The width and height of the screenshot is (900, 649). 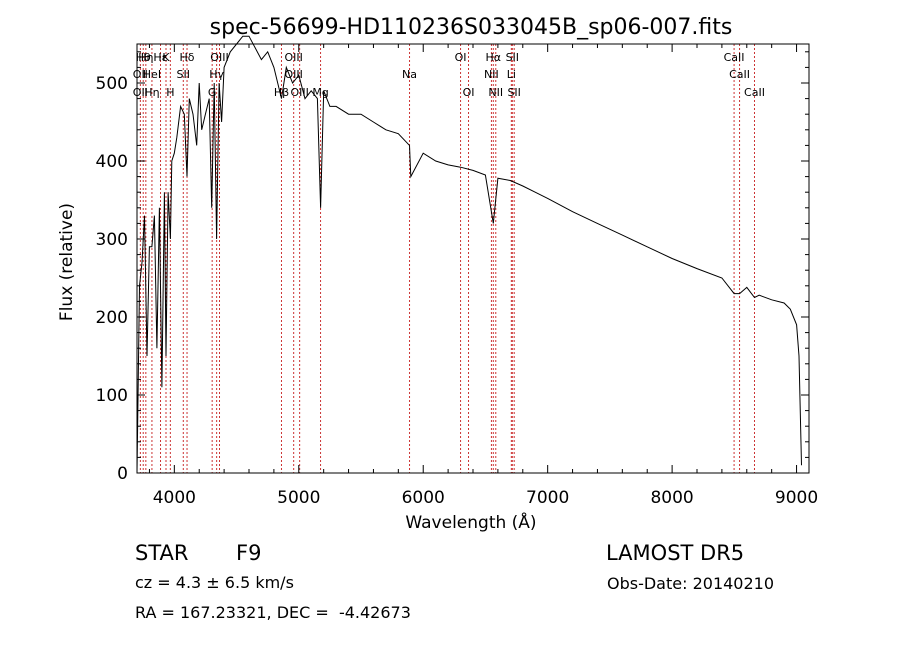 What do you see at coordinates (219, 57) in the screenshot?
I see `line-label-5: OIII` at bounding box center [219, 57].